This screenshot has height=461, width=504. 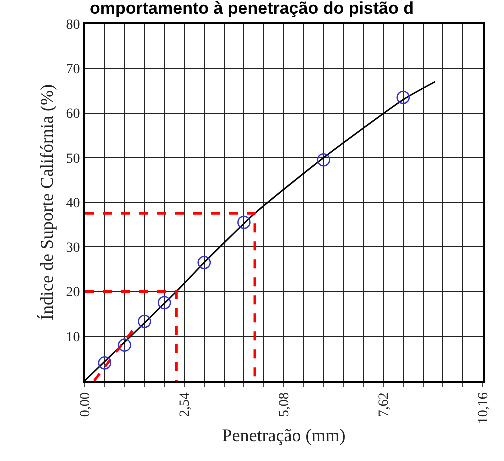 I want to click on x-tick-label: 2,54, so click(x=186, y=405).